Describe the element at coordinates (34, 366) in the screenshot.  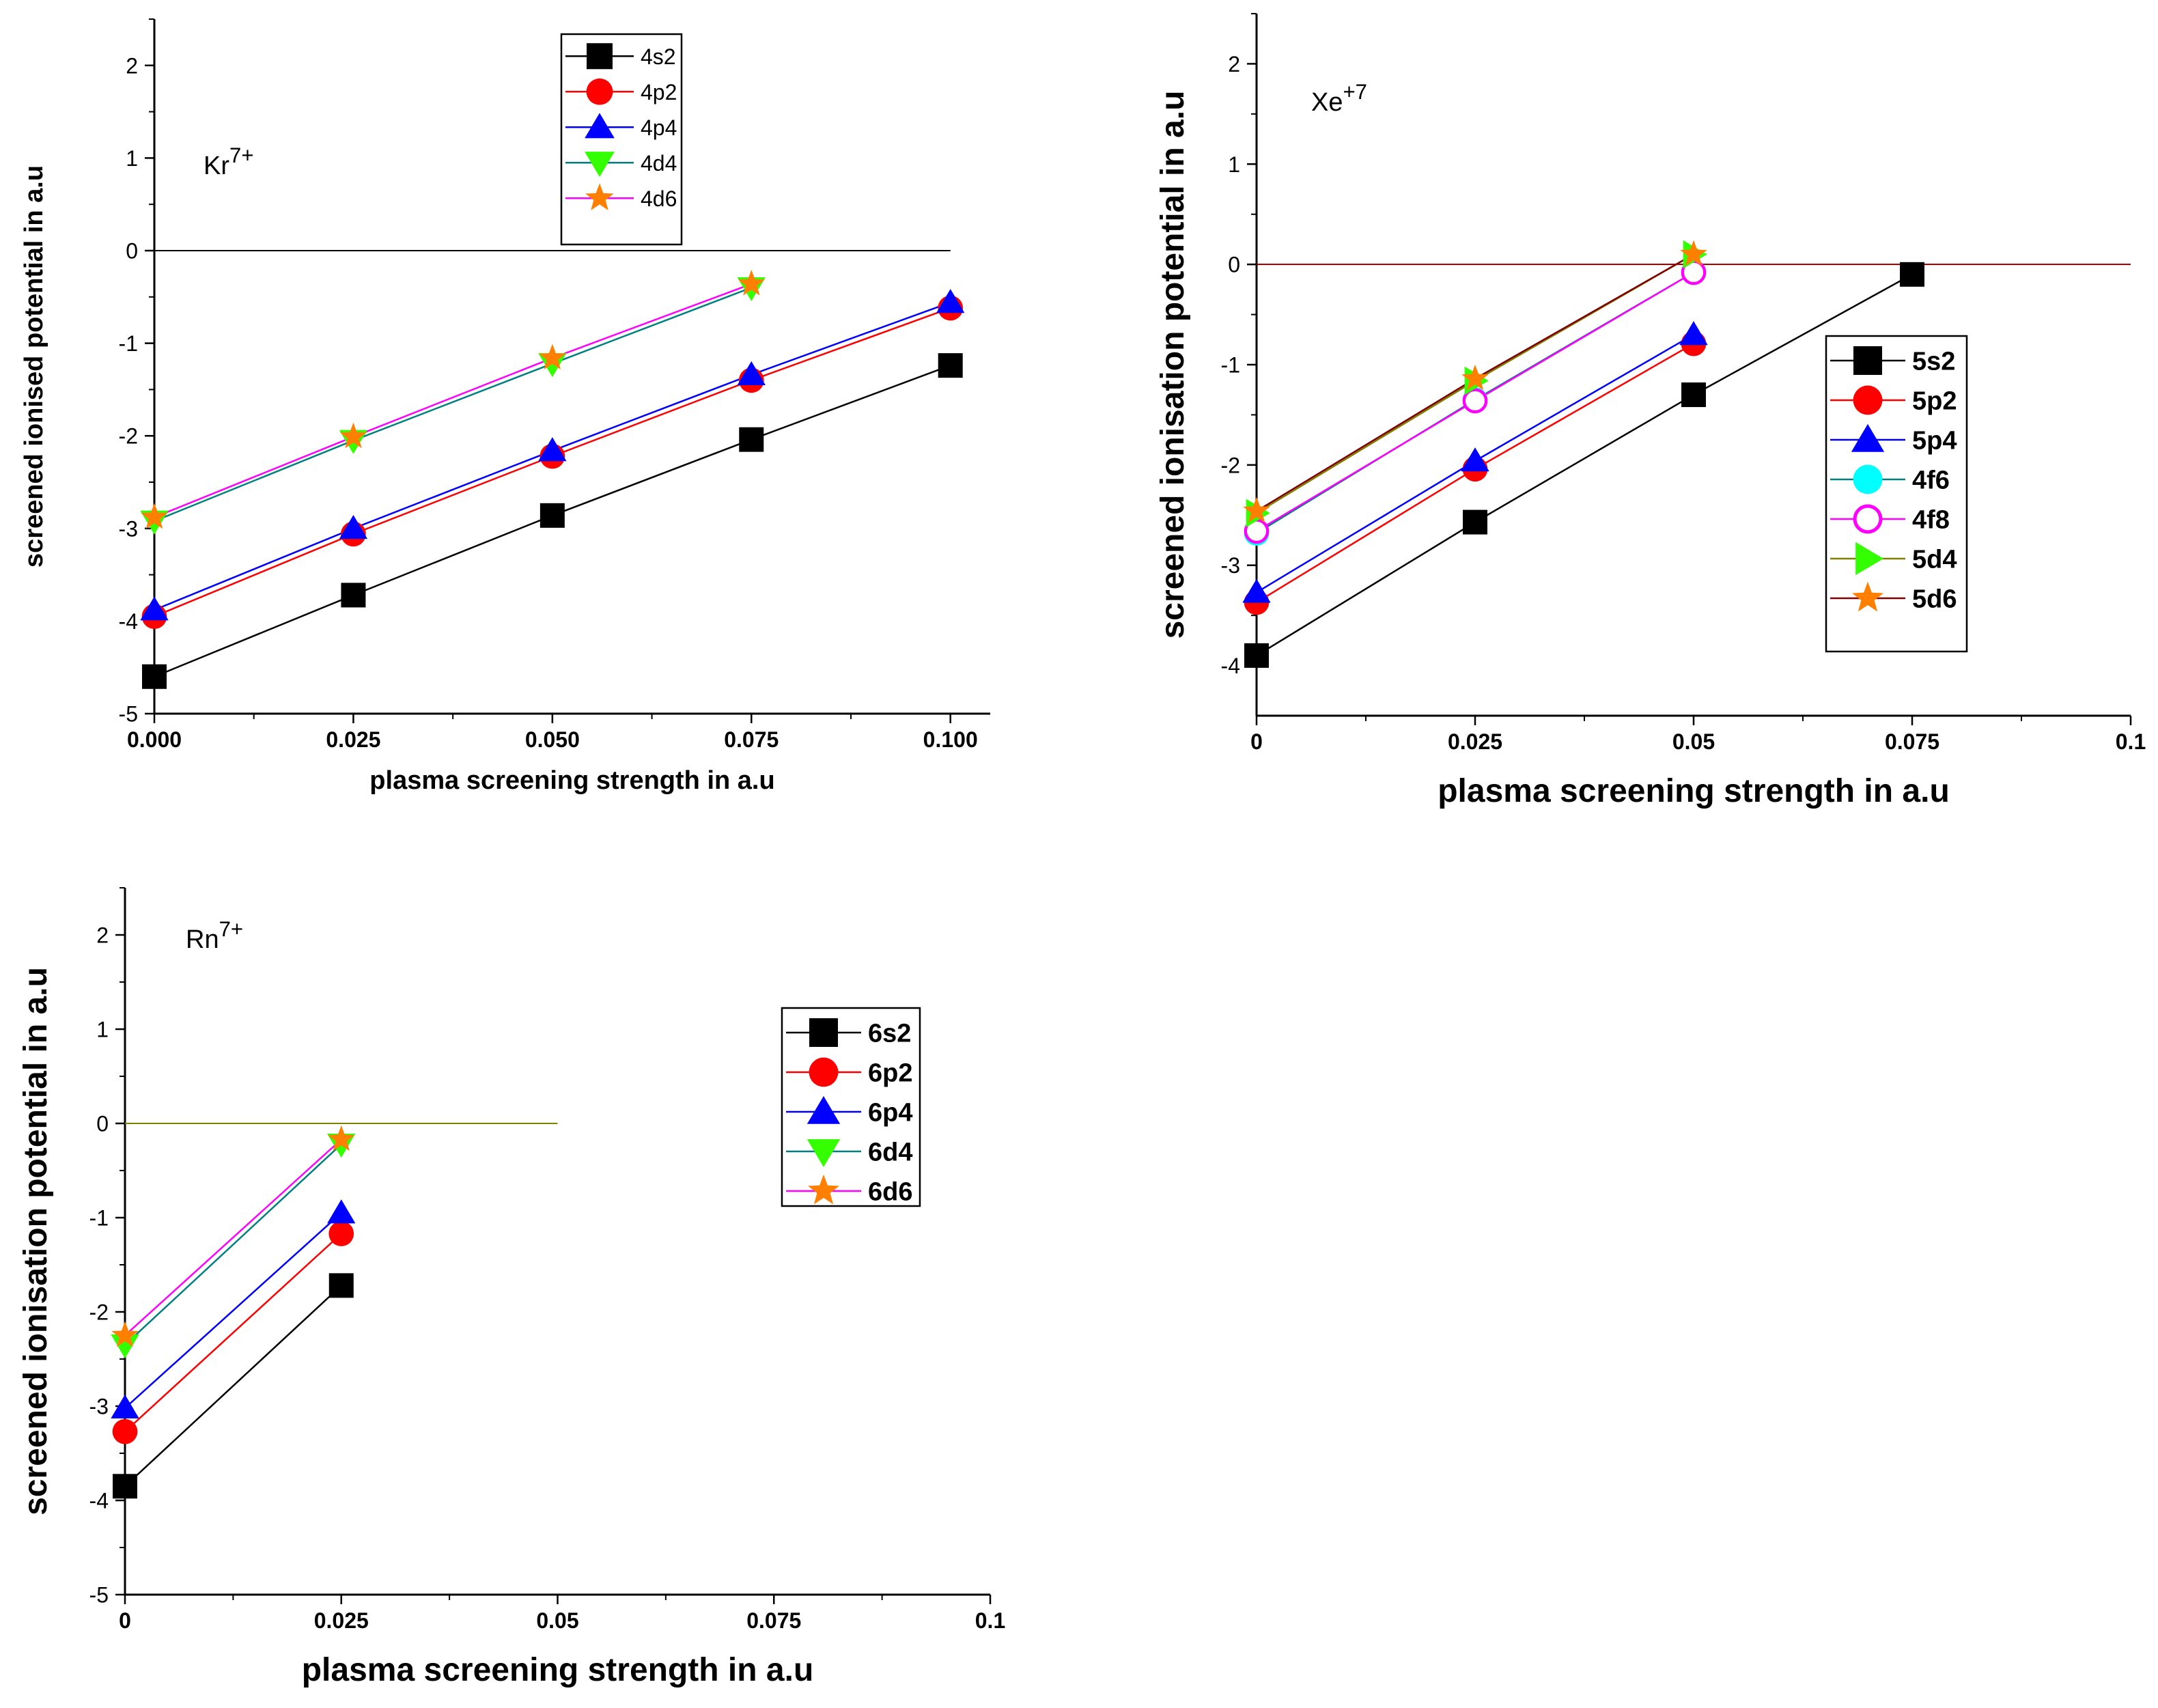
I see `y-axis-title: screened ionised potential in a.u` at that location.